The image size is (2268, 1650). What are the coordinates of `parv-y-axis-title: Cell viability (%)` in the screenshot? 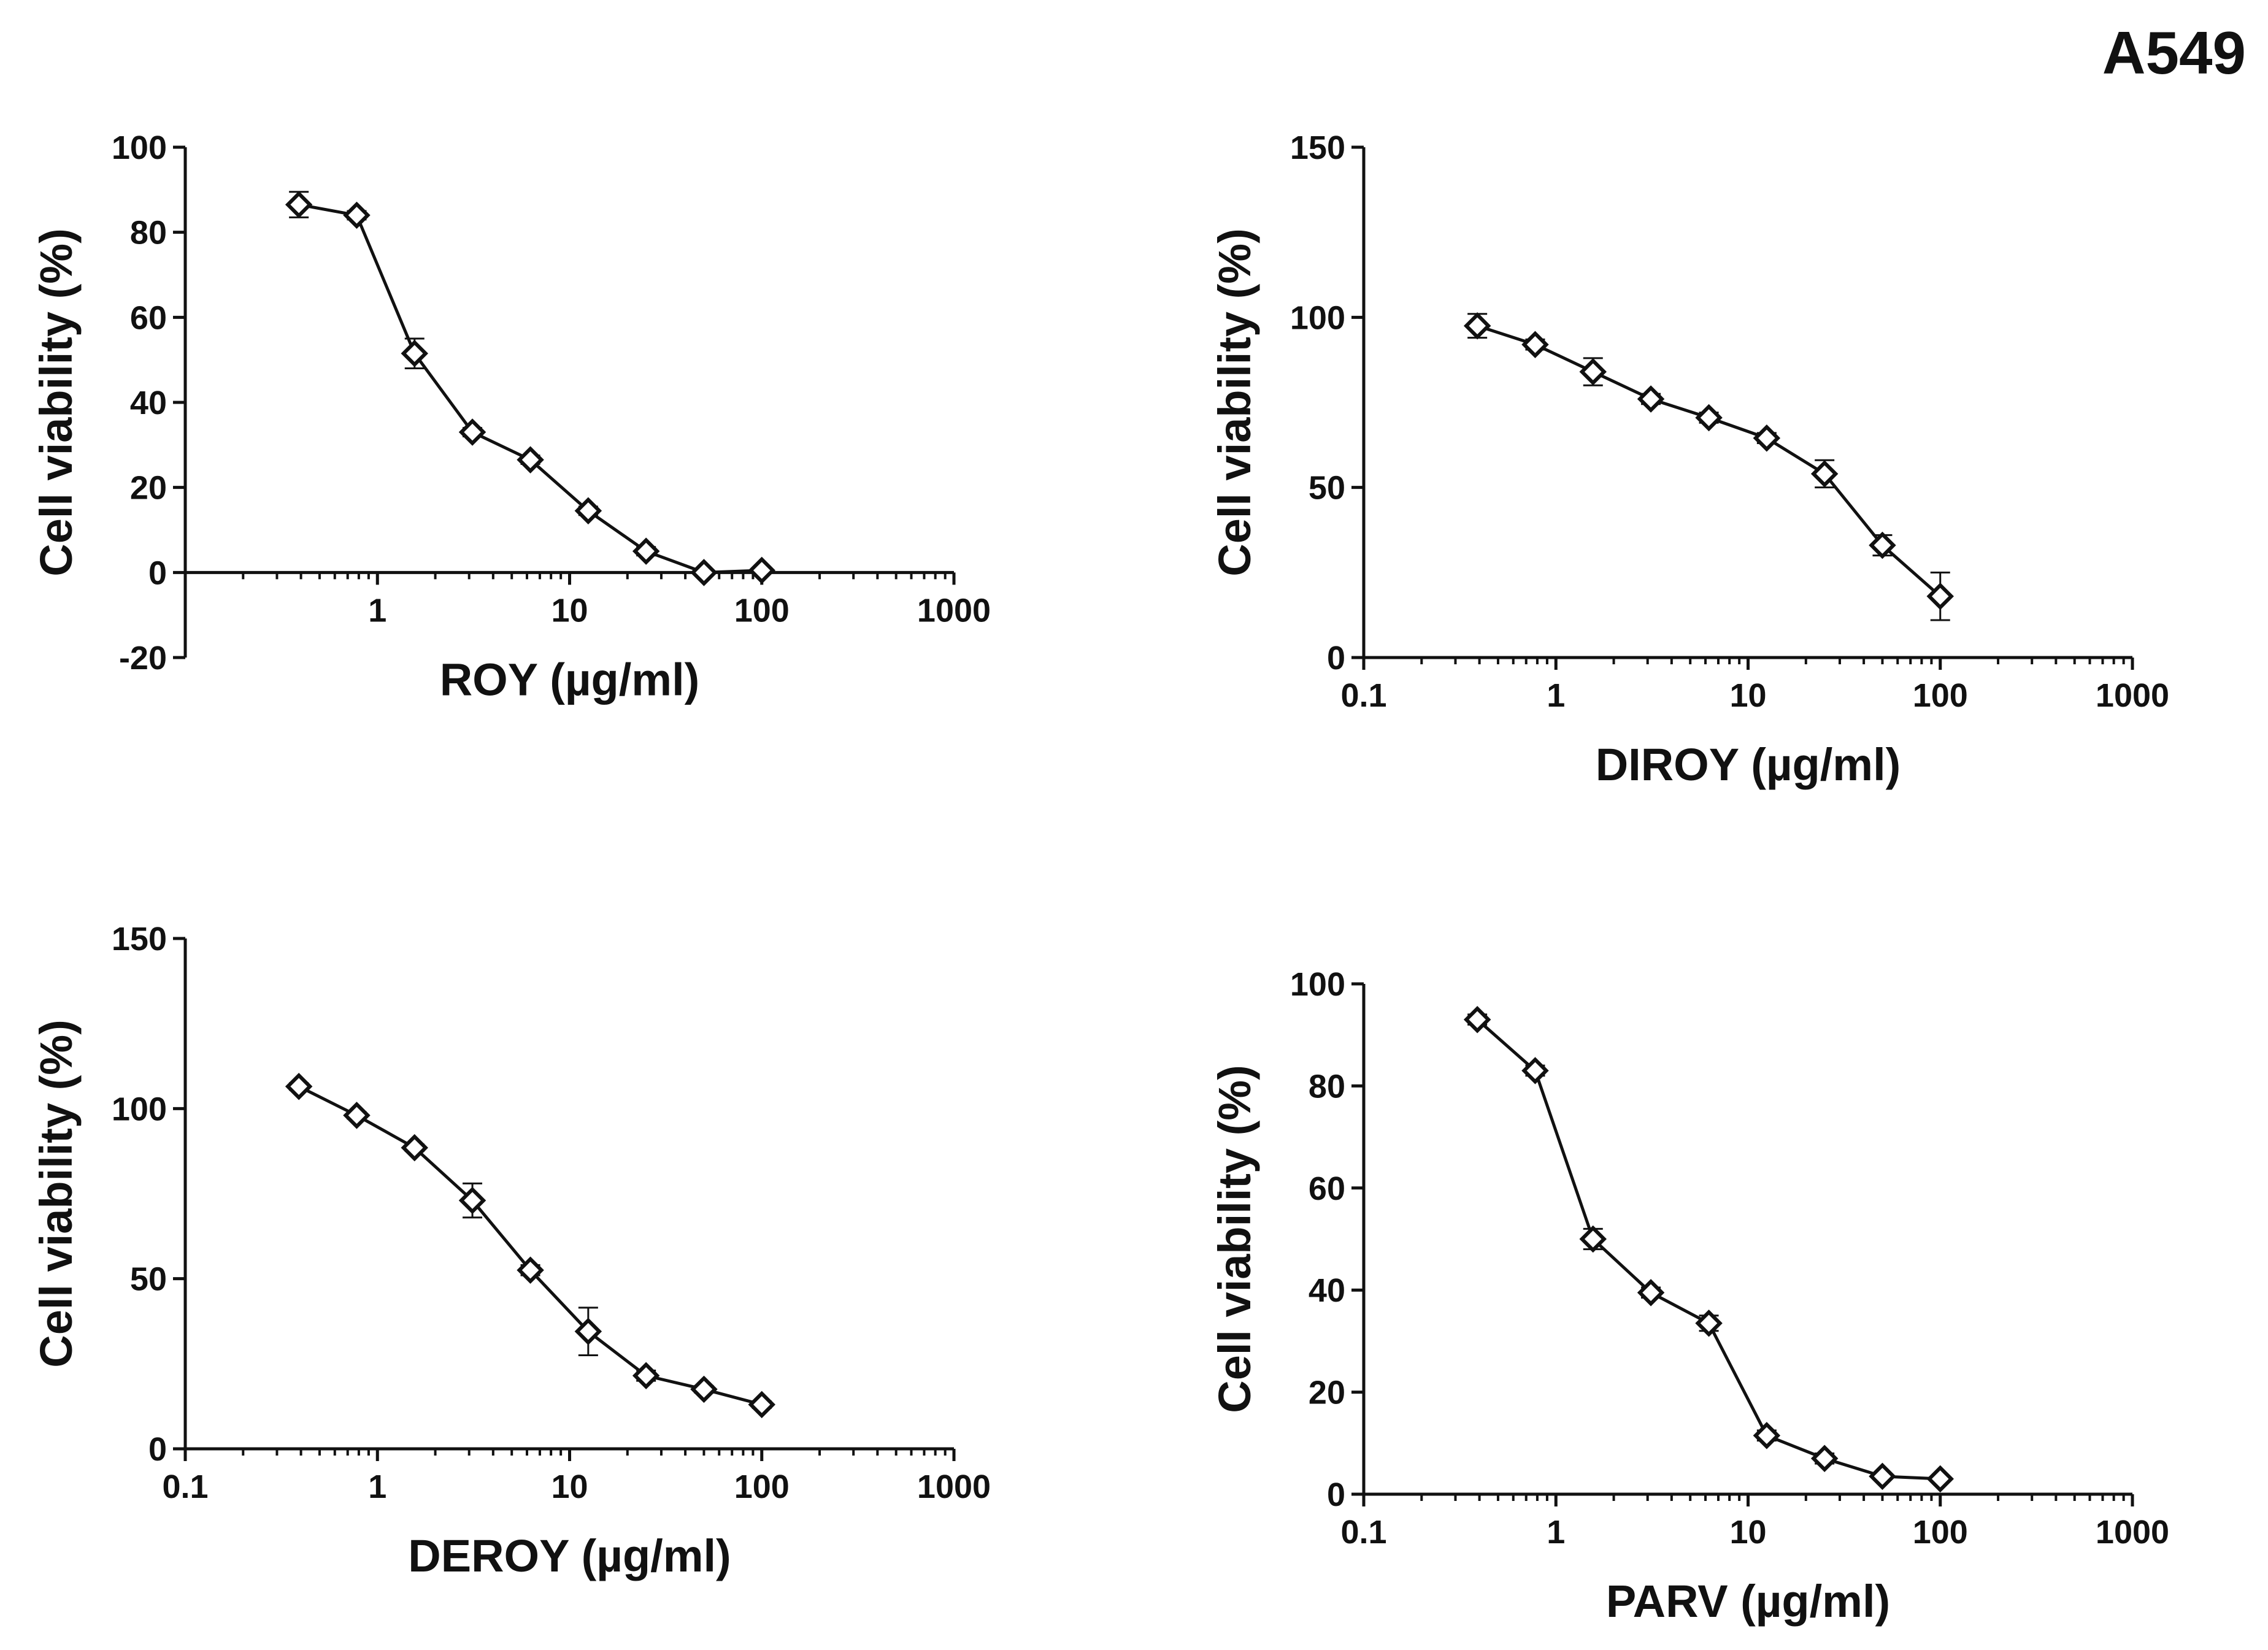 It's located at (1235, 1239).